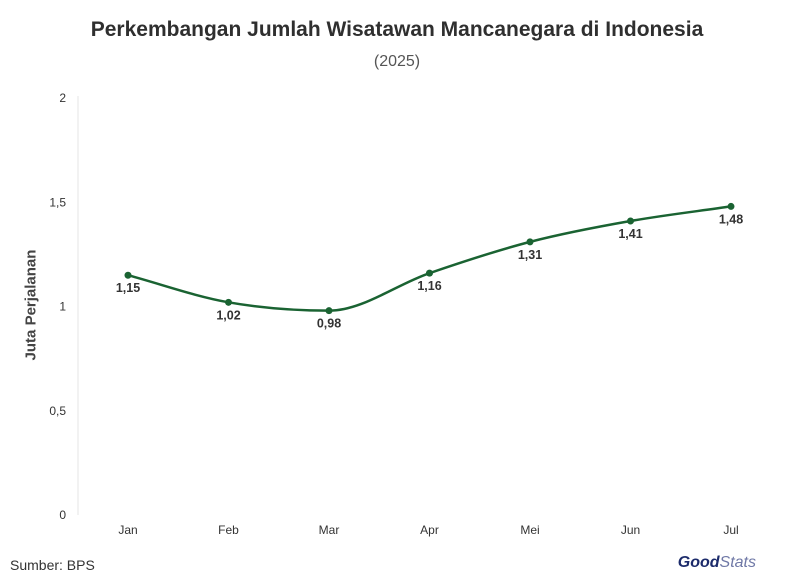 This screenshot has width=794, height=586. Describe the element at coordinates (730, 530) in the screenshot. I see `x-tick-label: Jul` at that location.